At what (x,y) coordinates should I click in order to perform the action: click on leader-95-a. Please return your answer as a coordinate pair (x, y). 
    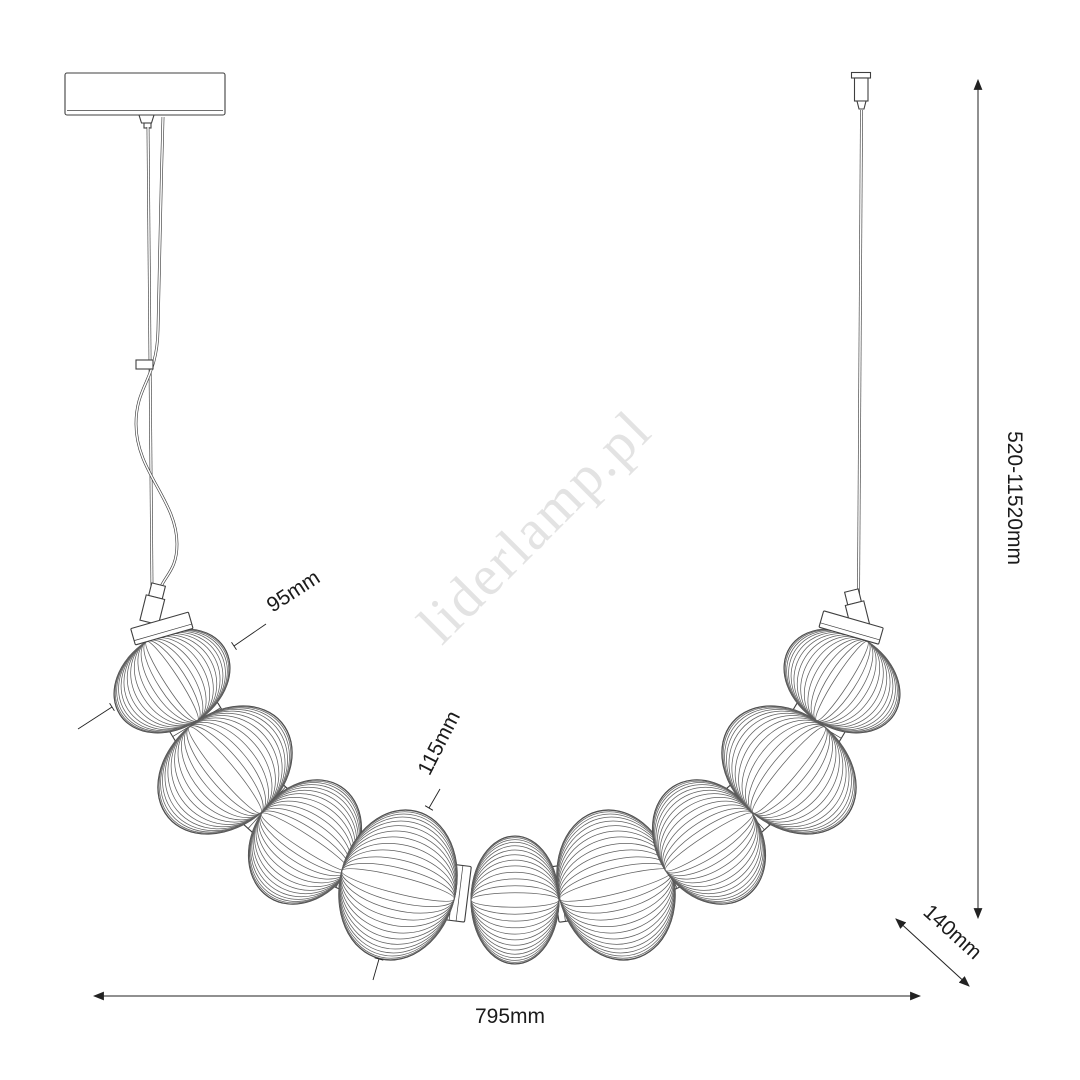
    Looking at the image, I should click on (250, 635).